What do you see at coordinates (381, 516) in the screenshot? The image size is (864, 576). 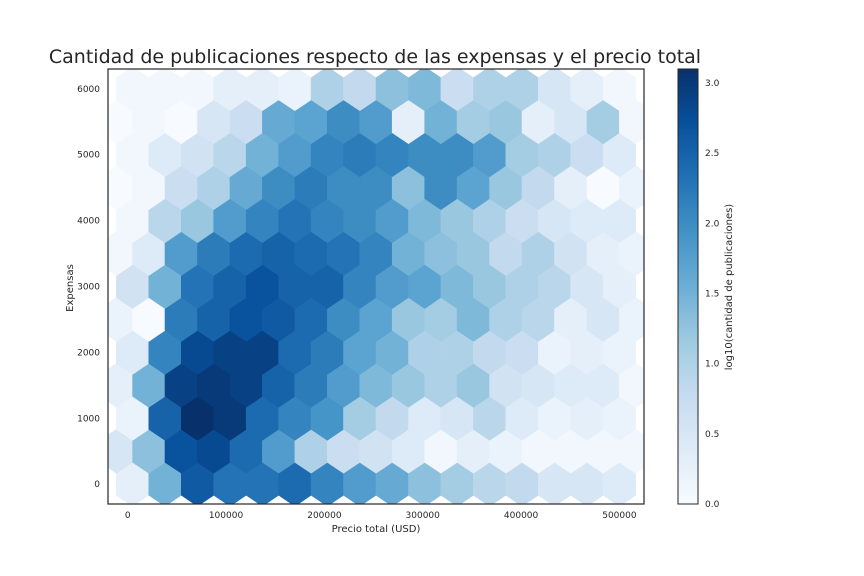 I see `x-axis-ticks: 0 100000 200000 300000 400000 500000` at bounding box center [381, 516].